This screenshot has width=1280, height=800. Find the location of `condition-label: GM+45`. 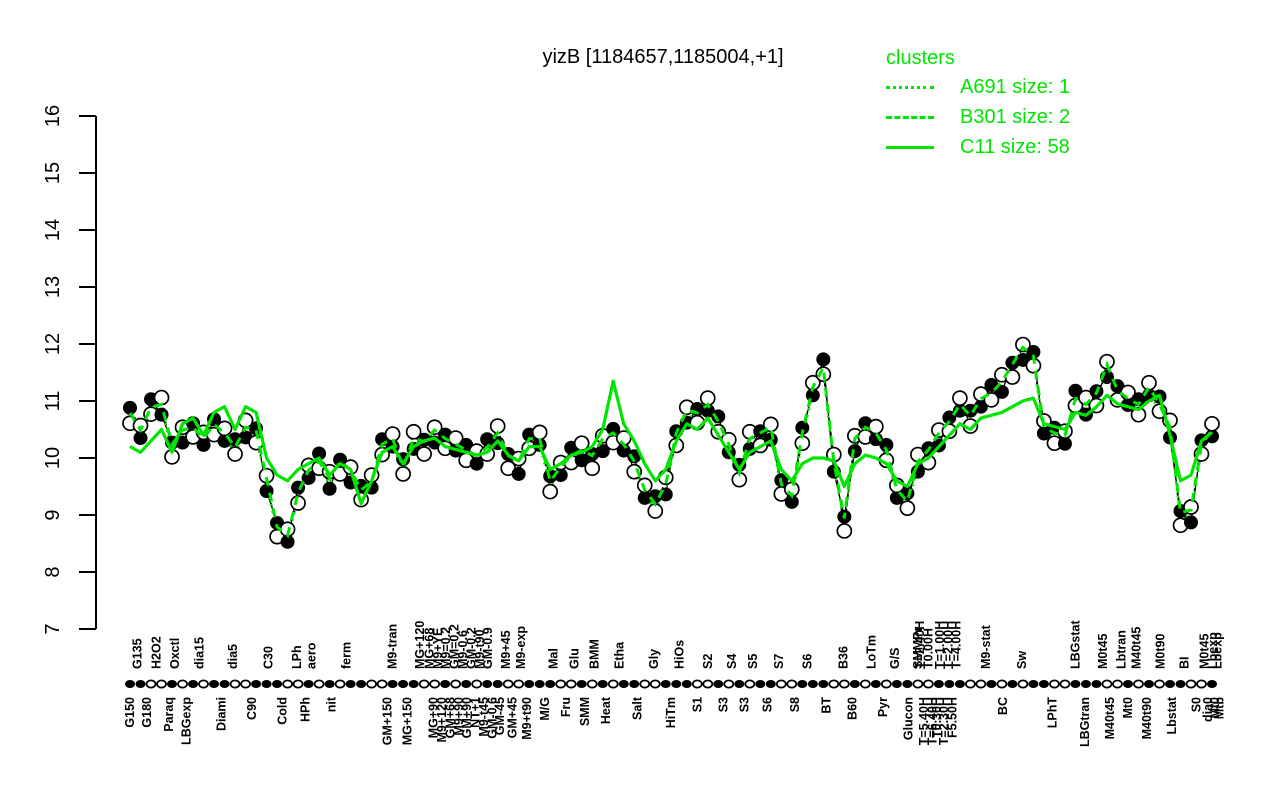

condition-label: GM+45 is located at coordinates (512, 717).